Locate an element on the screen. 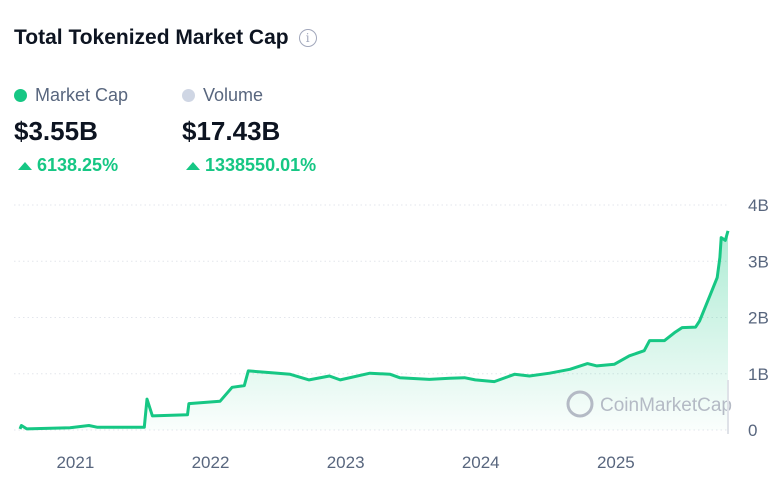 The width and height of the screenshot is (783, 487). y-tick-label: 4B is located at coordinates (758, 205).